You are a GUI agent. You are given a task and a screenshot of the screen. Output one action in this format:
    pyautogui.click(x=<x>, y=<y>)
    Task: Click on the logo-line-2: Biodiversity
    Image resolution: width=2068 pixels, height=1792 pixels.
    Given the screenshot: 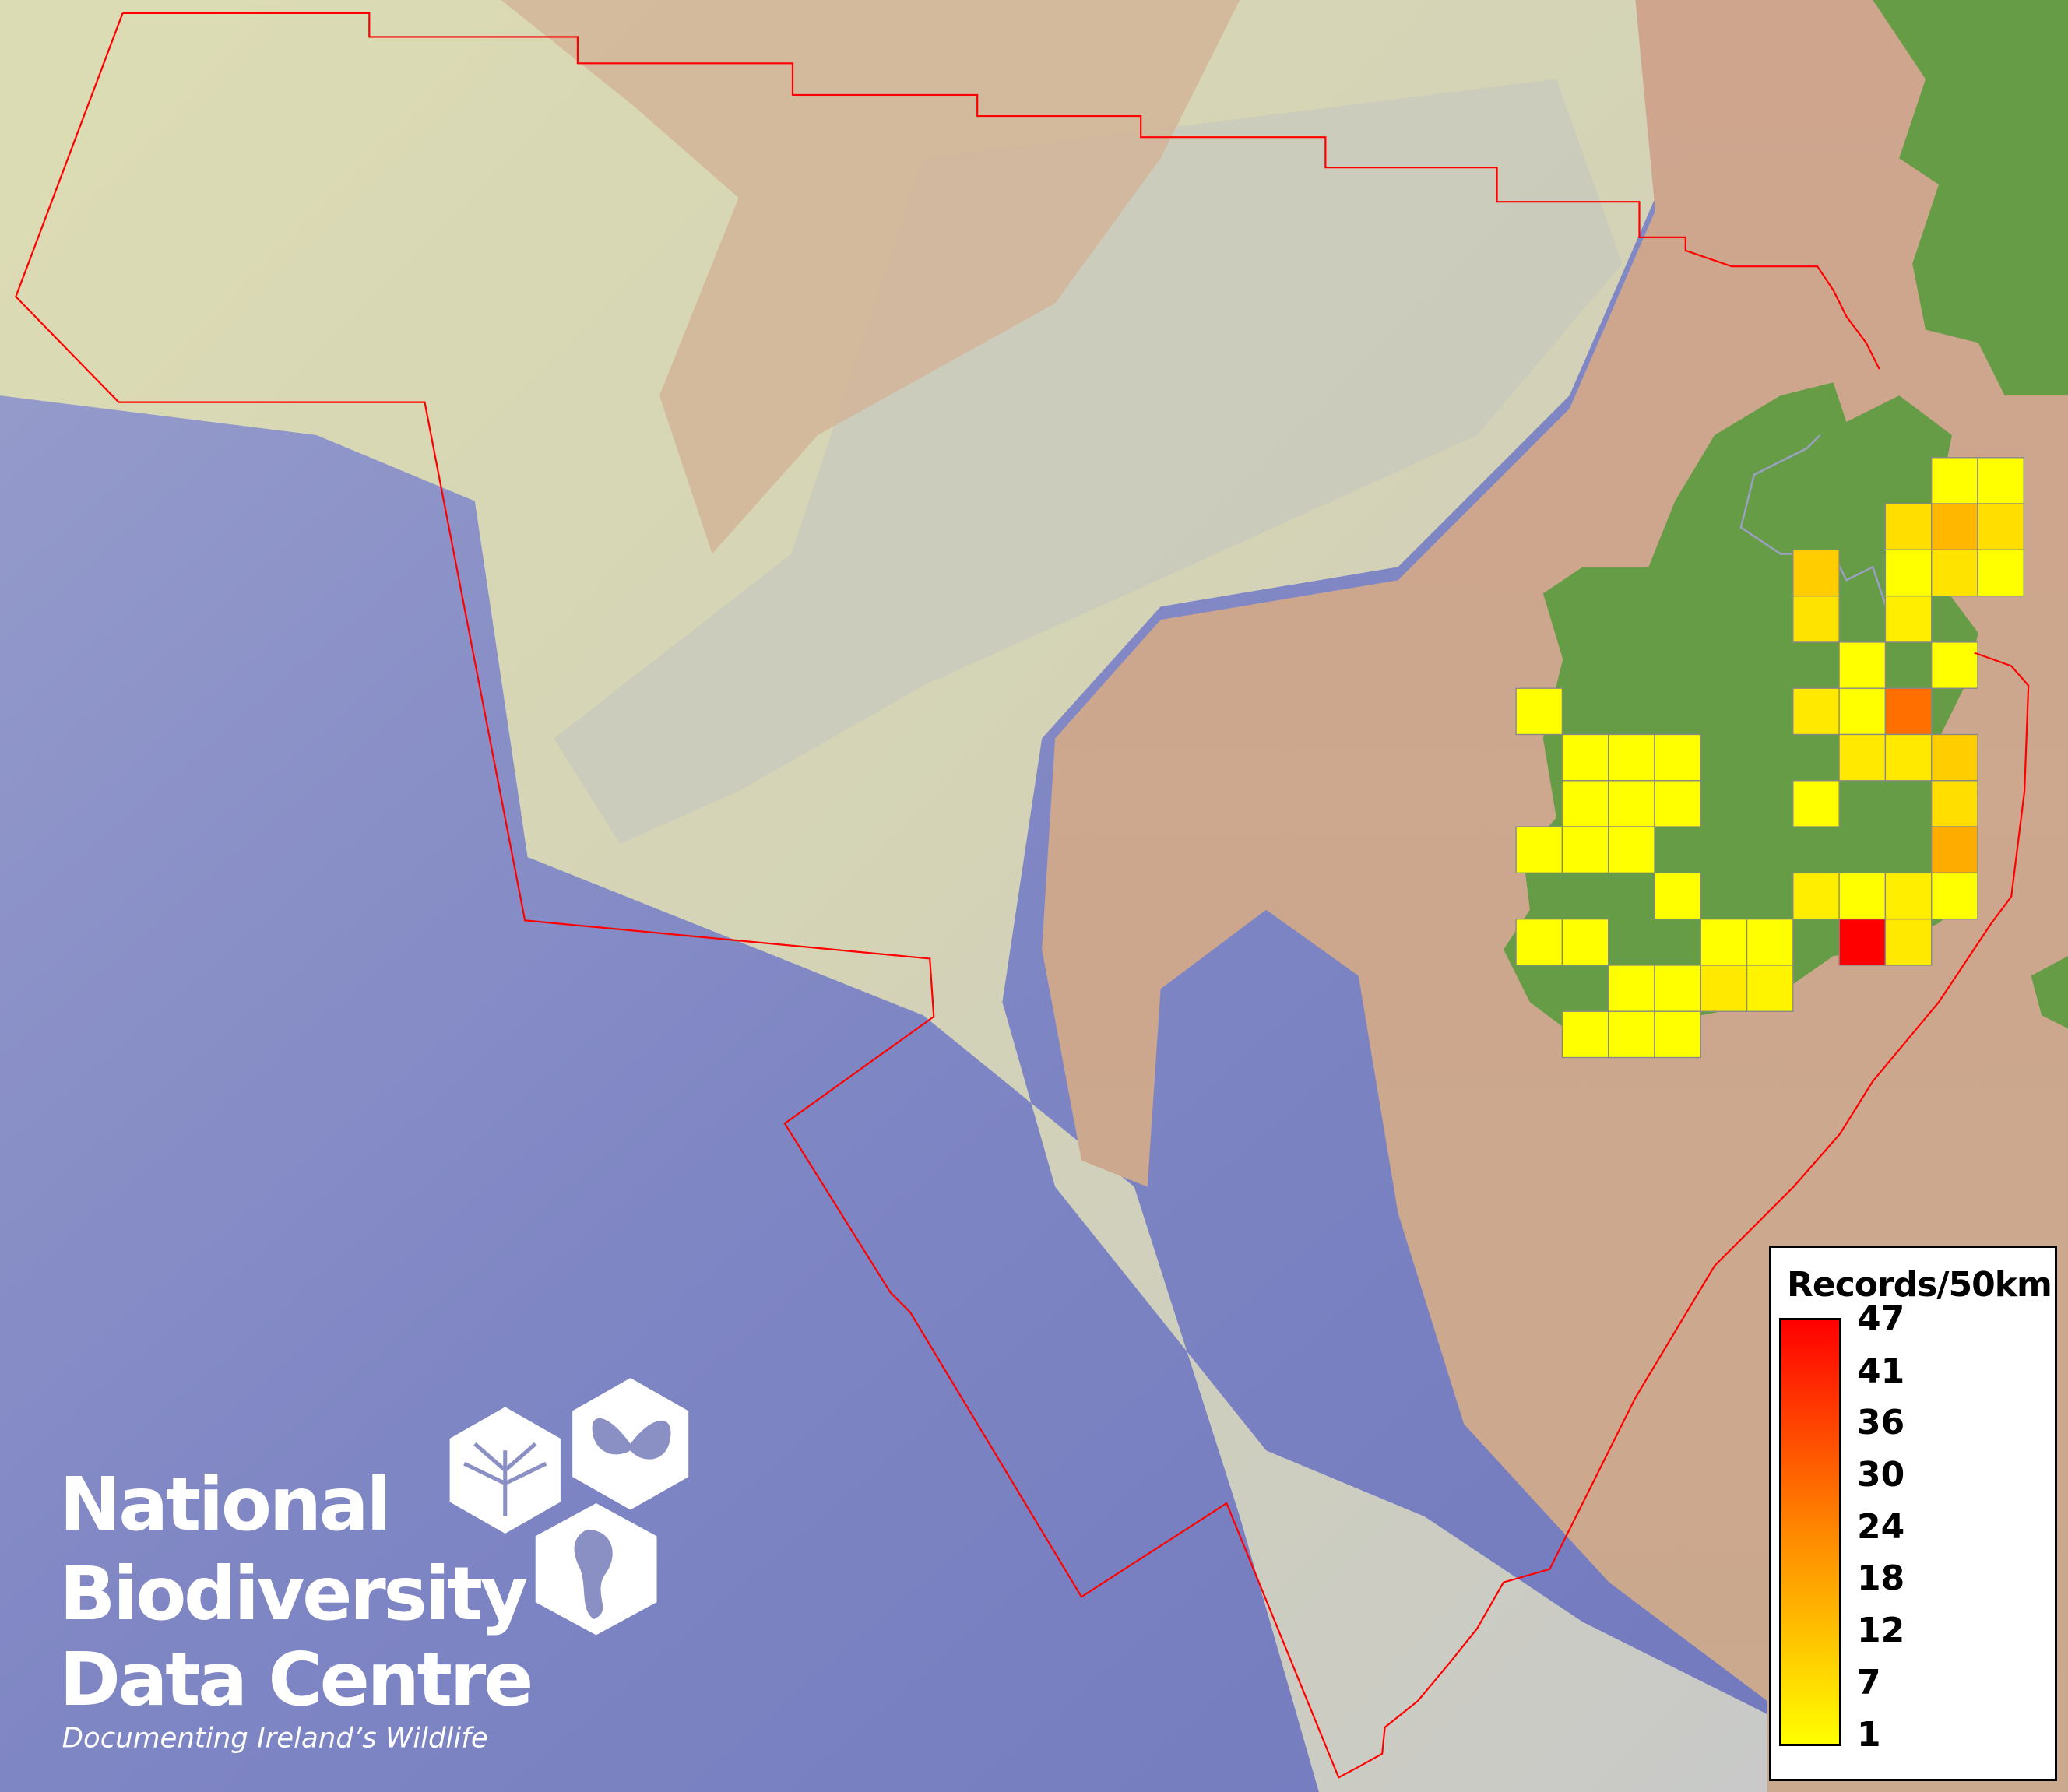 What is the action you would take?
    pyautogui.click(x=293, y=1594)
    